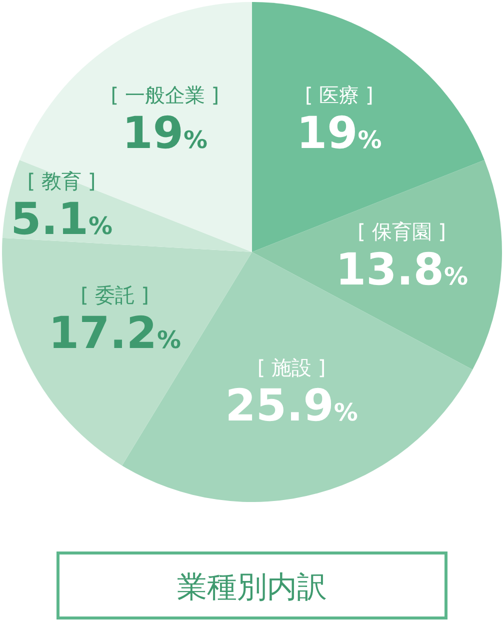 The image size is (504, 628). What do you see at coordinates (291, 368) in the screenshot?
I see `slice-label: [ 施設 ]` at bounding box center [291, 368].